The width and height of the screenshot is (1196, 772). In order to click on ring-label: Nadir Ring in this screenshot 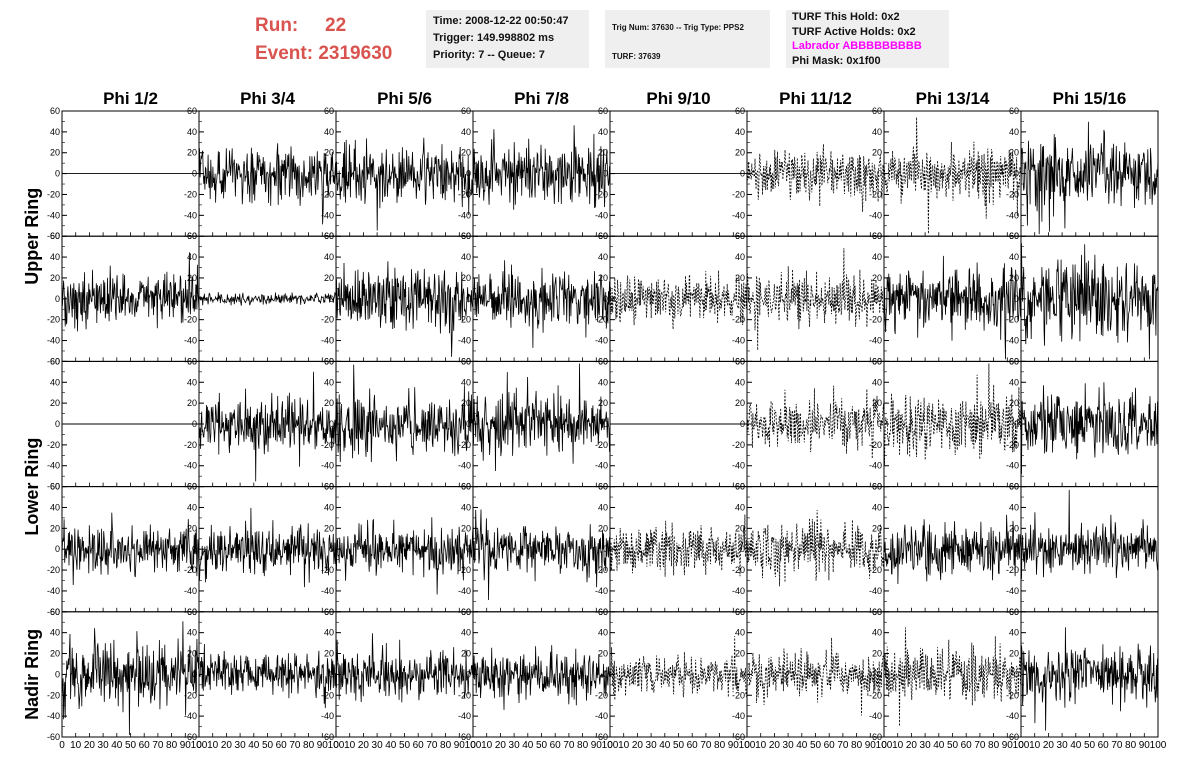, I will do `click(32, 674)`.